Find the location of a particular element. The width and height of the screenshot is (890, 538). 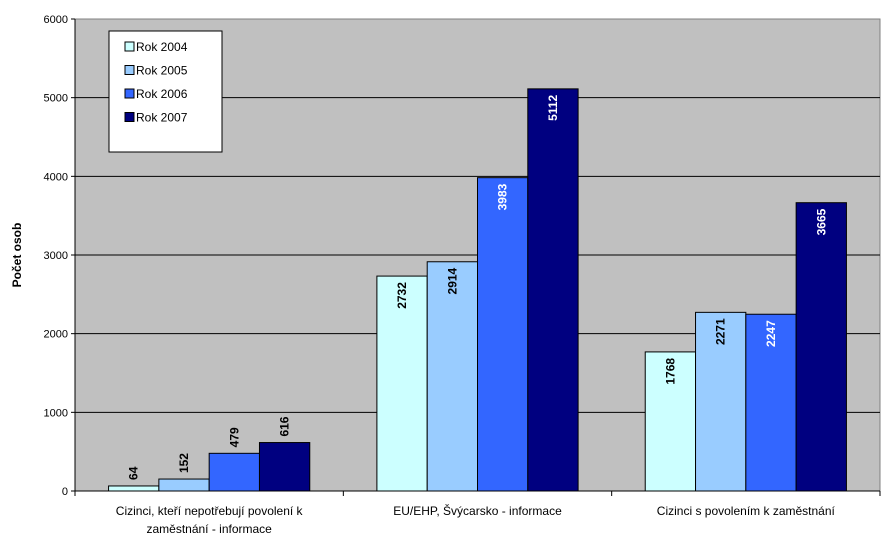

data-label: 2732 is located at coordinates (402, 295).